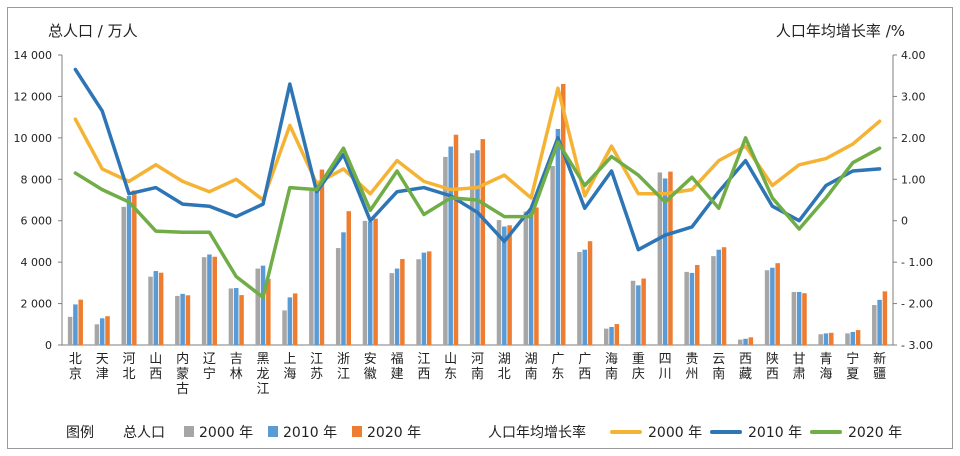  I want to click on right-axis-title: 人口年均增长率 /%, so click(840, 31).